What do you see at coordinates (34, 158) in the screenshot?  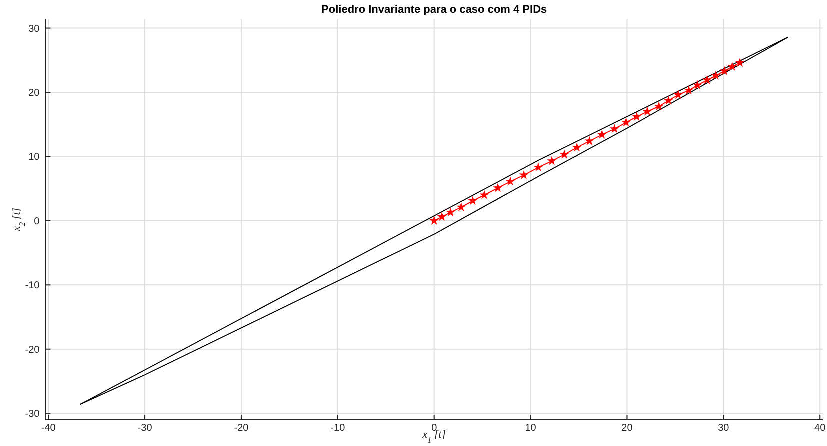 I see `y-tick-label: 10` at bounding box center [34, 158].